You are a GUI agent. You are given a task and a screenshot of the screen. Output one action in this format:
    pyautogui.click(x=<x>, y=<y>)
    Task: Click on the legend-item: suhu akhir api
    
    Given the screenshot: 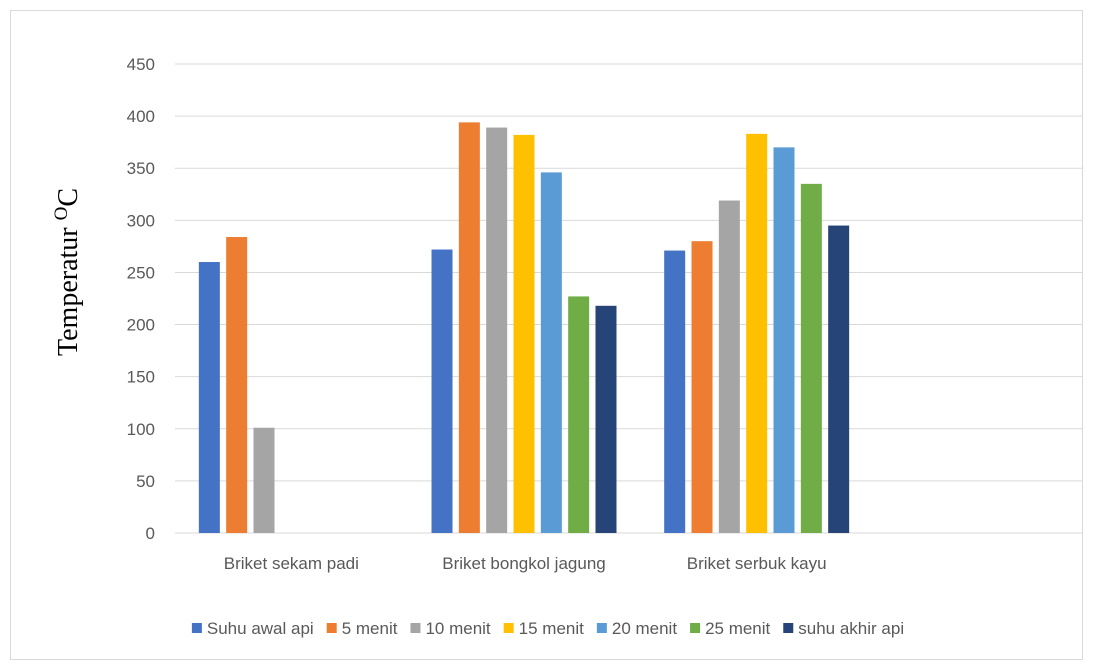 What is the action you would take?
    pyautogui.click(x=843, y=628)
    